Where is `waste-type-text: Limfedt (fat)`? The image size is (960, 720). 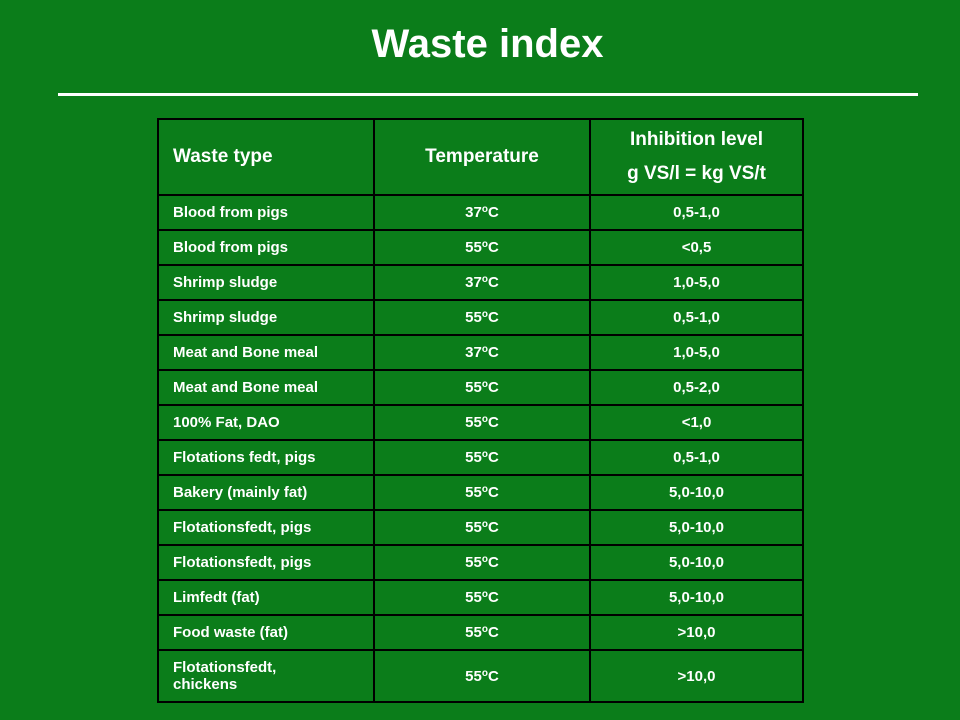
waste-type-text: Limfedt (fat) is located at coordinates (216, 597).